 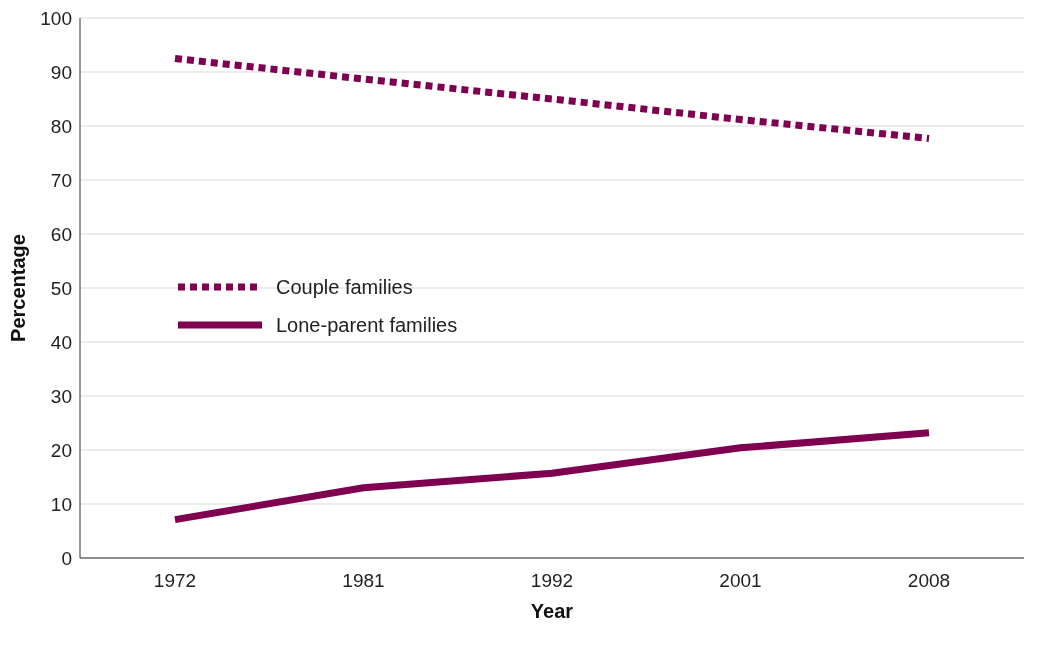 I want to click on x-tick-label: 1992, so click(x=552, y=581).